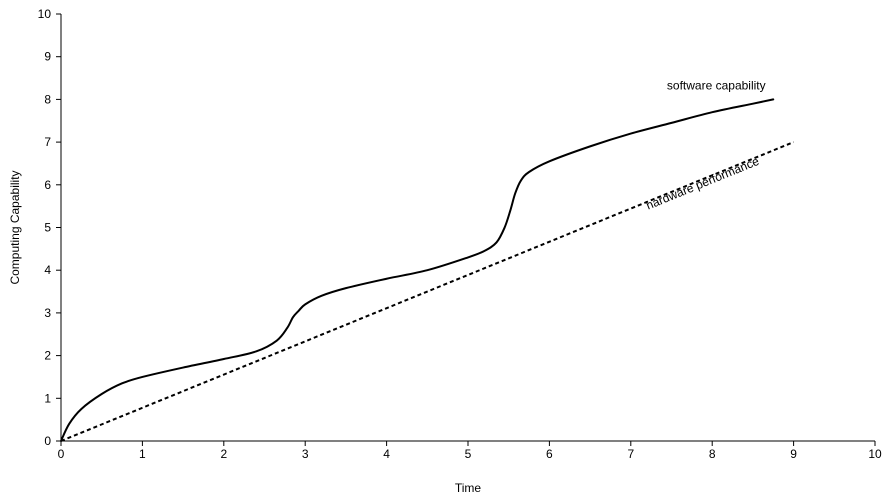 The width and height of the screenshot is (889, 501). Describe the element at coordinates (142, 454) in the screenshot. I see `x-tick-label: 1` at that location.